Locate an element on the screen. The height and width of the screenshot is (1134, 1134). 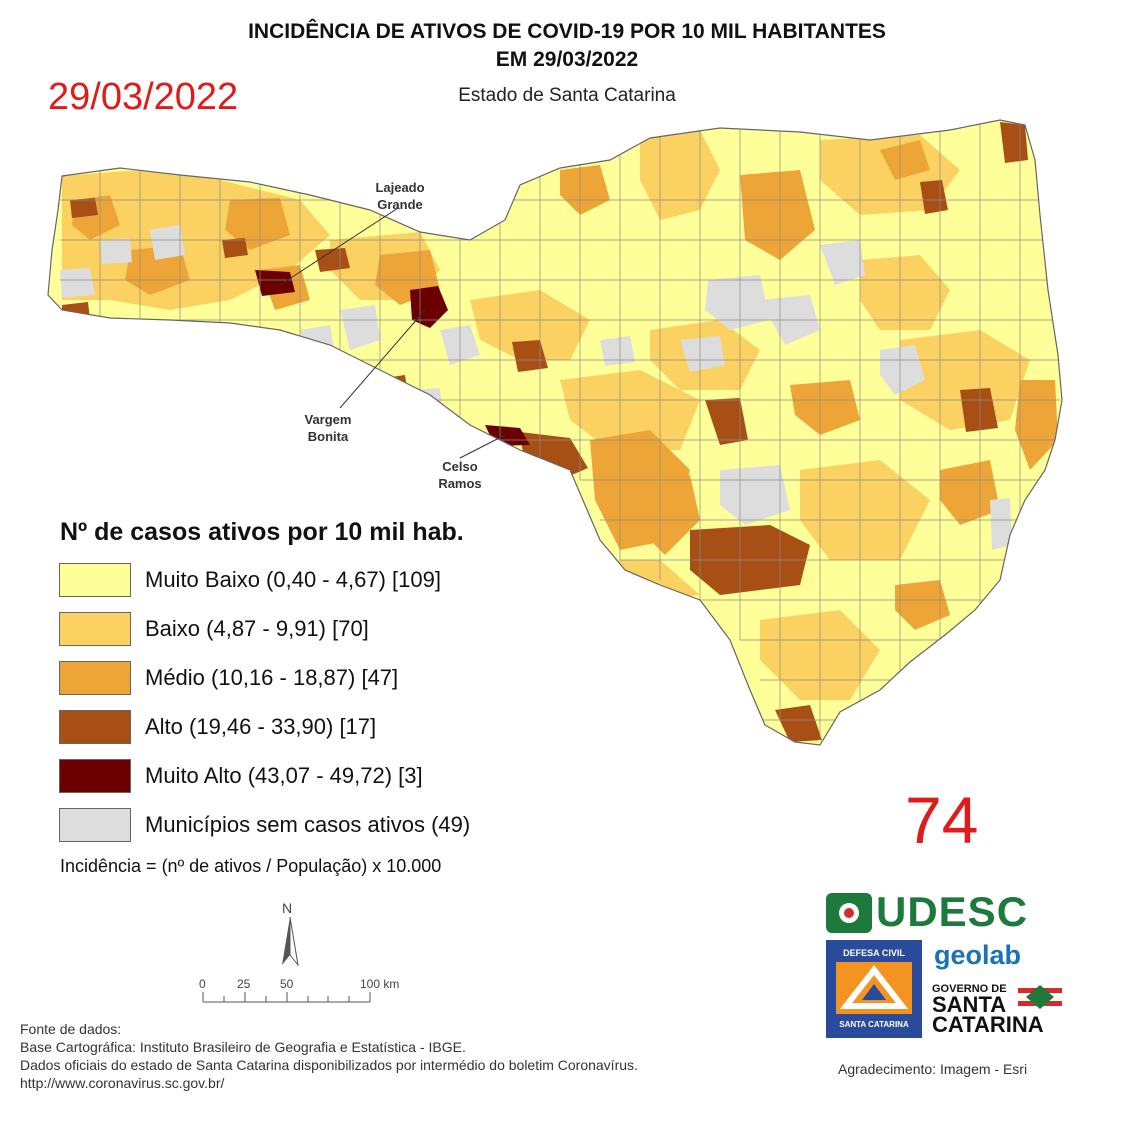
scale-bar is located at coordinates (286, 997).